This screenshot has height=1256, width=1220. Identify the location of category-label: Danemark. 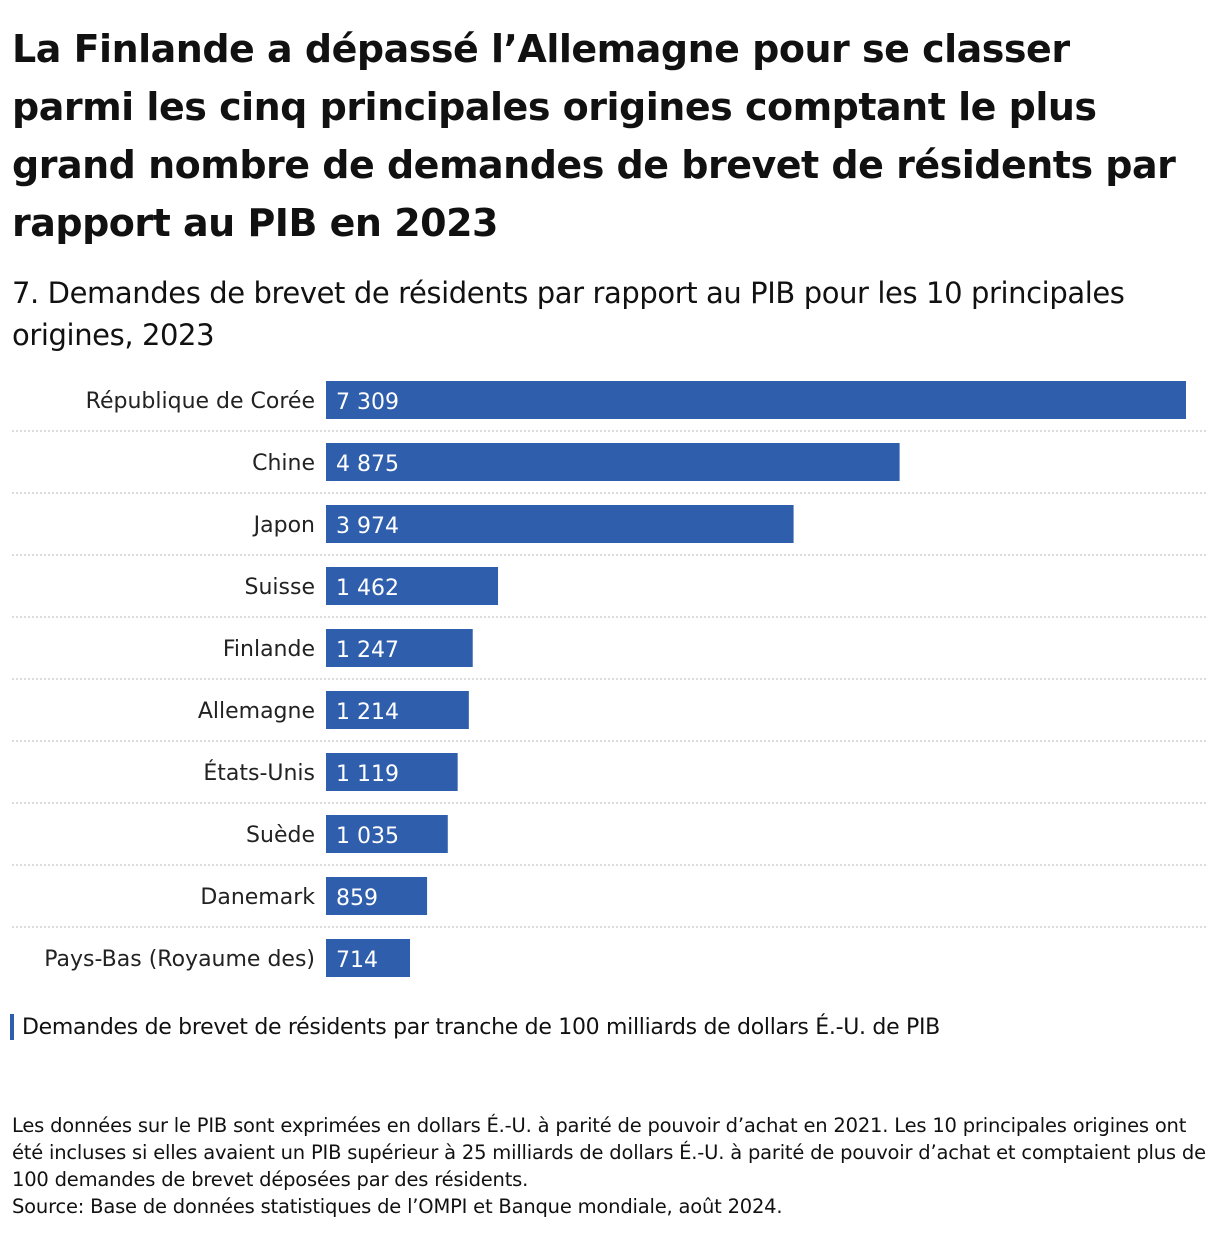
(257, 897).